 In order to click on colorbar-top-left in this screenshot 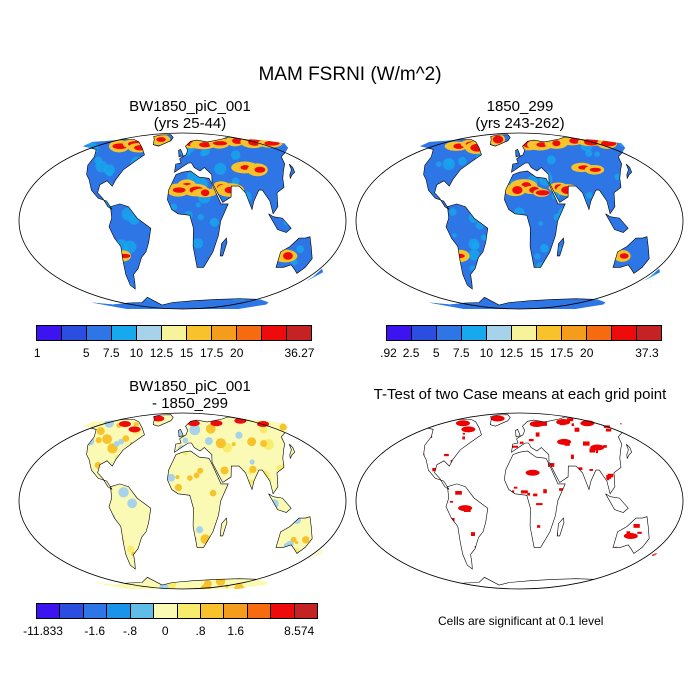, I will do `click(174, 333)`.